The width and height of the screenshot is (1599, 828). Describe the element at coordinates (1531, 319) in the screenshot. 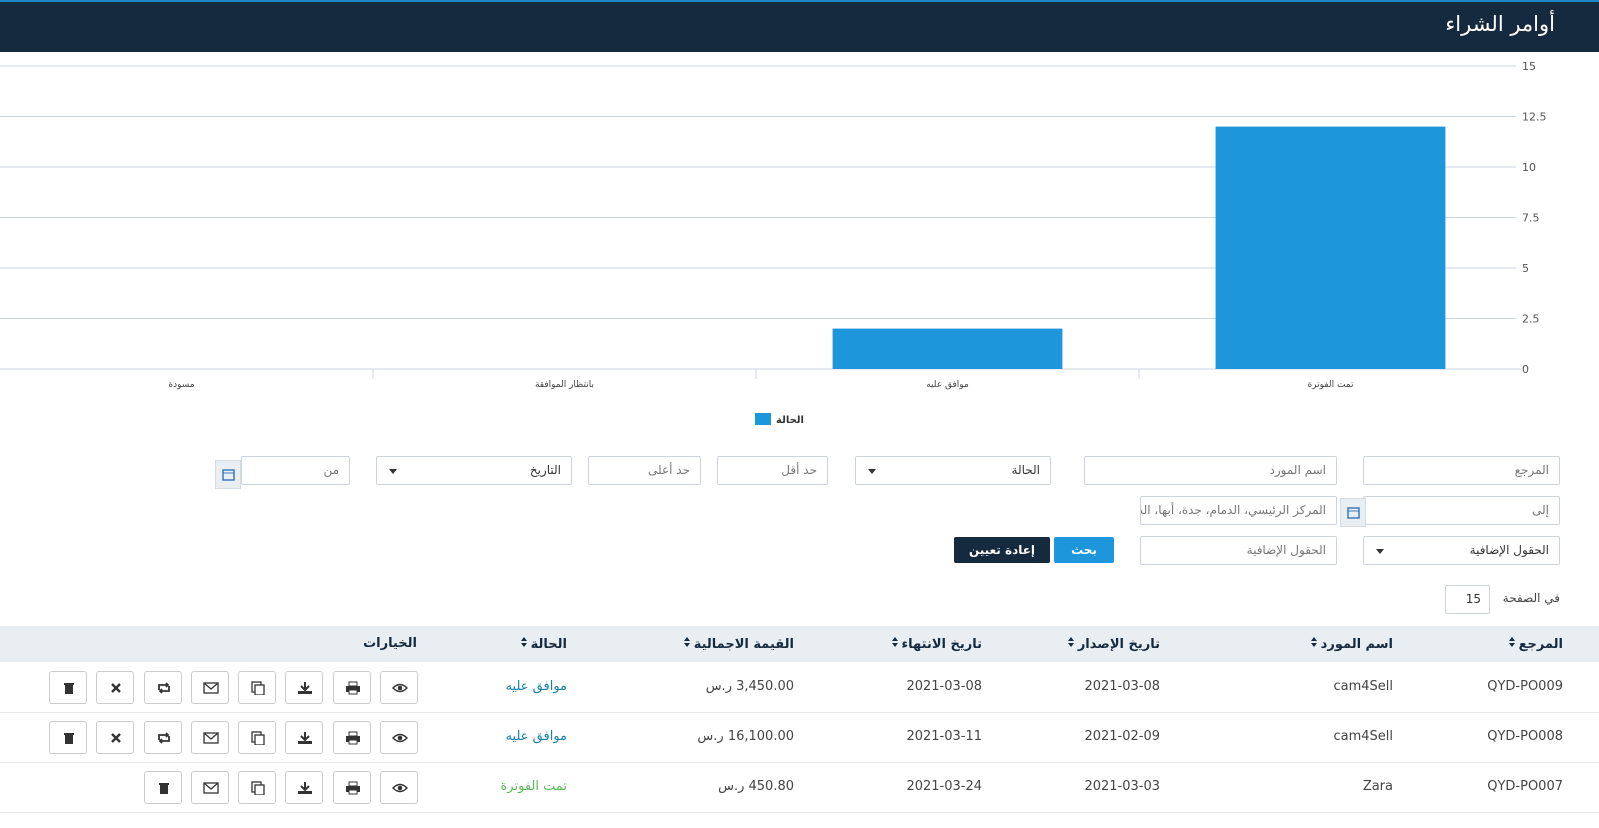

I see `y-tick-label: 2.5` at that location.